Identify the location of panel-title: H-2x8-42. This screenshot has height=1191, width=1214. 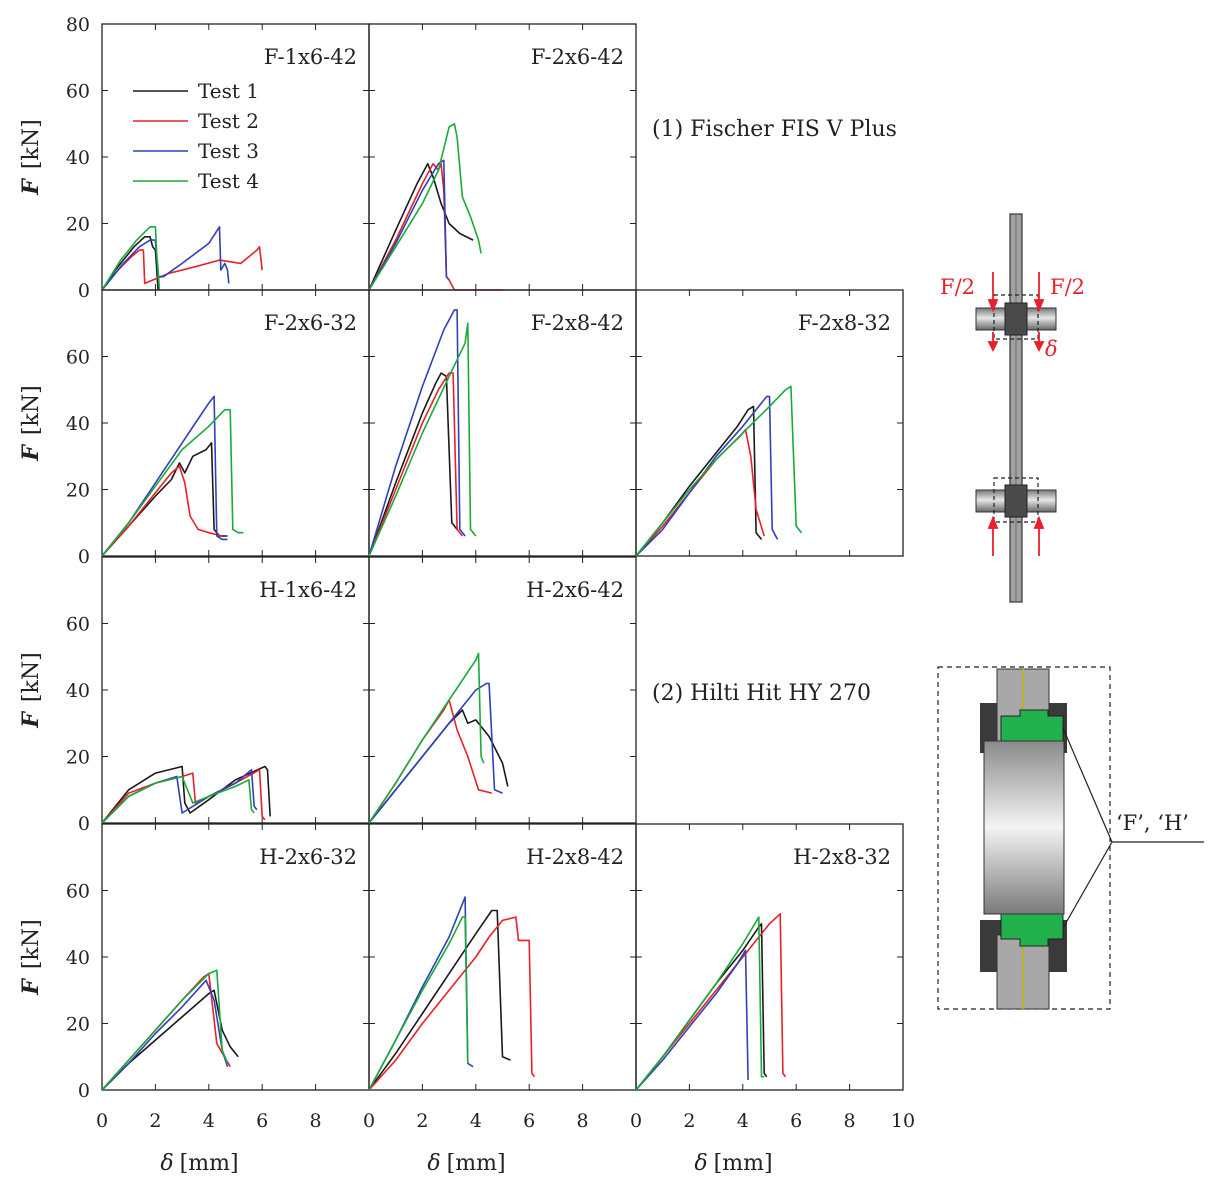
(575, 857).